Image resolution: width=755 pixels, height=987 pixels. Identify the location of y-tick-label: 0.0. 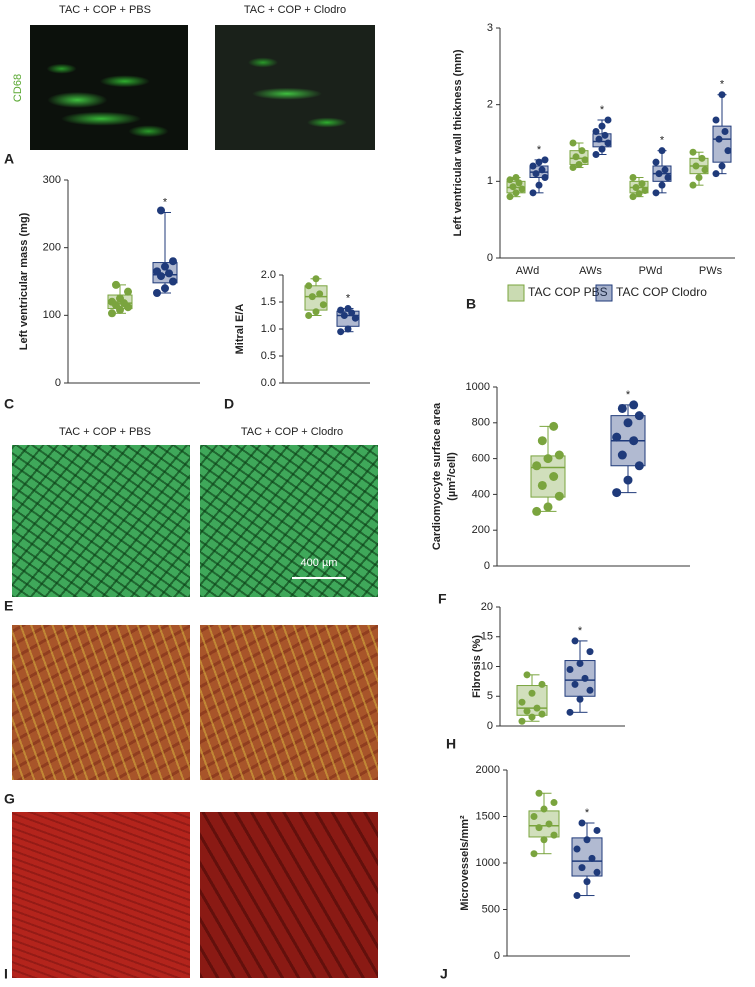
(268, 383).